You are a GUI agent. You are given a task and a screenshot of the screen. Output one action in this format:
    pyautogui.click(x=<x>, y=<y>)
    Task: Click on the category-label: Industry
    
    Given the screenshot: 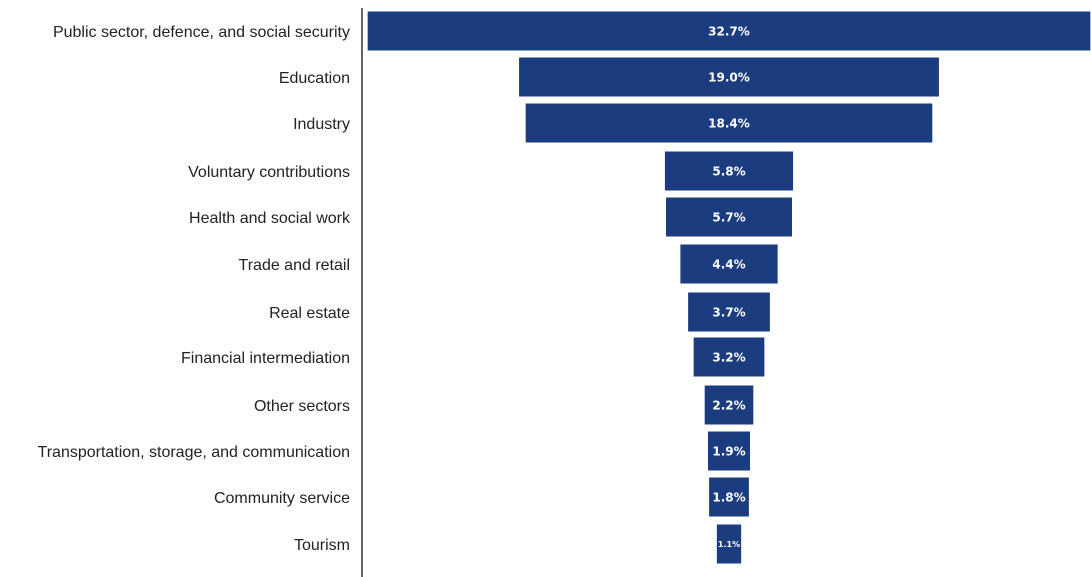 What is the action you would take?
    pyautogui.click(x=321, y=124)
    